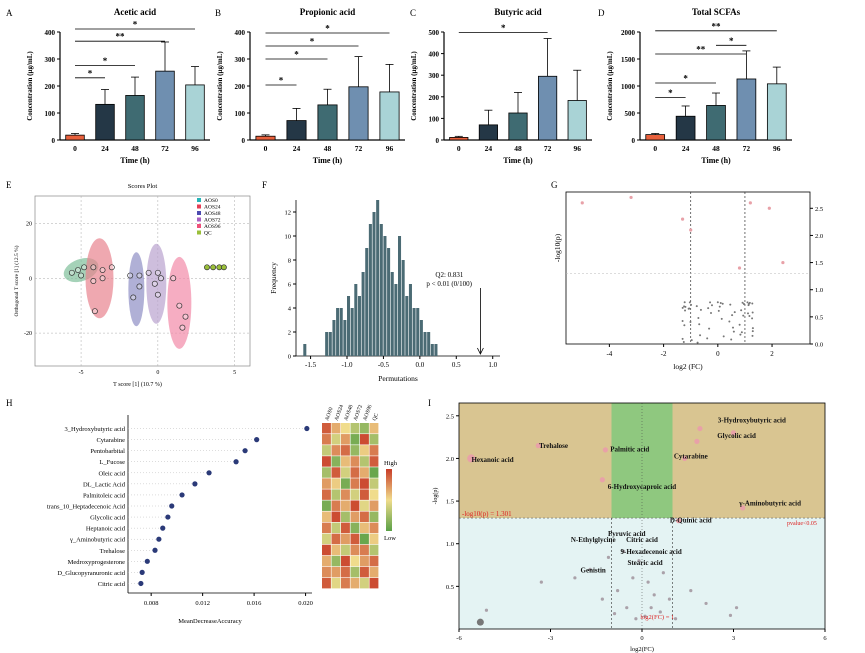  Describe the element at coordinates (434, 119) in the screenshot. I see `y-tick-label: 100` at that location.